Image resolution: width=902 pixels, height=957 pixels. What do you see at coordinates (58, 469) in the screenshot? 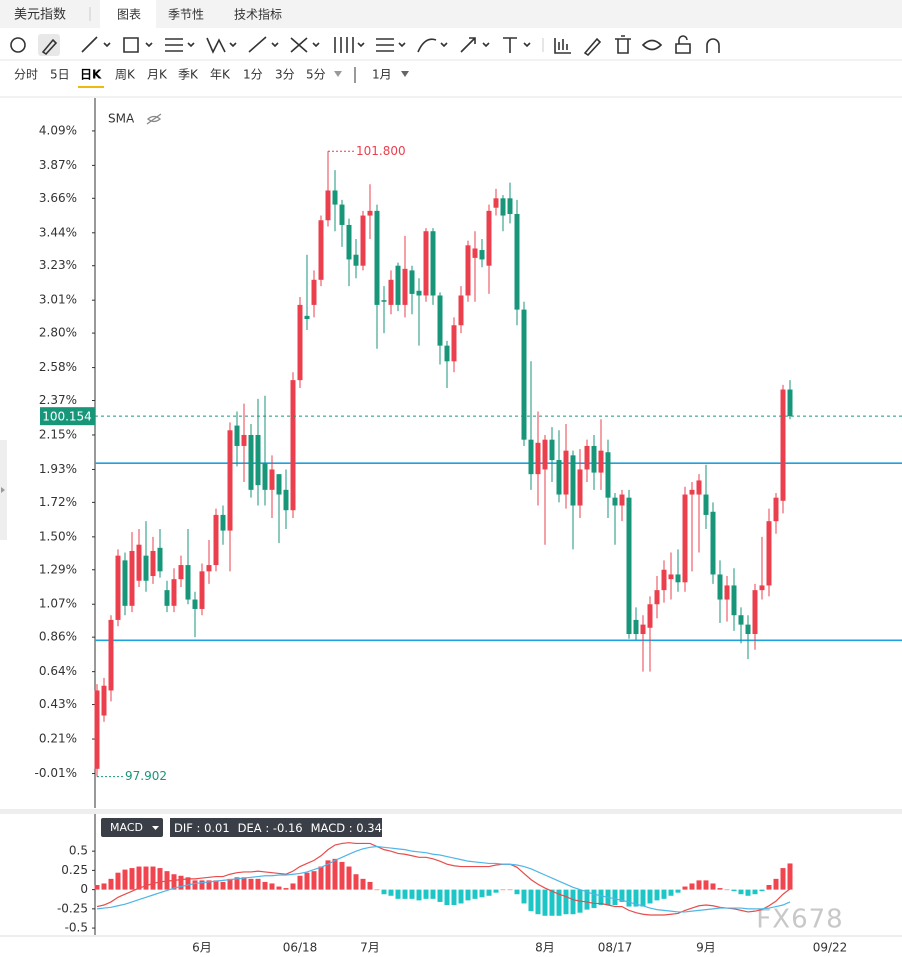
I see `y-tick-label: 1.93%` at bounding box center [58, 469].